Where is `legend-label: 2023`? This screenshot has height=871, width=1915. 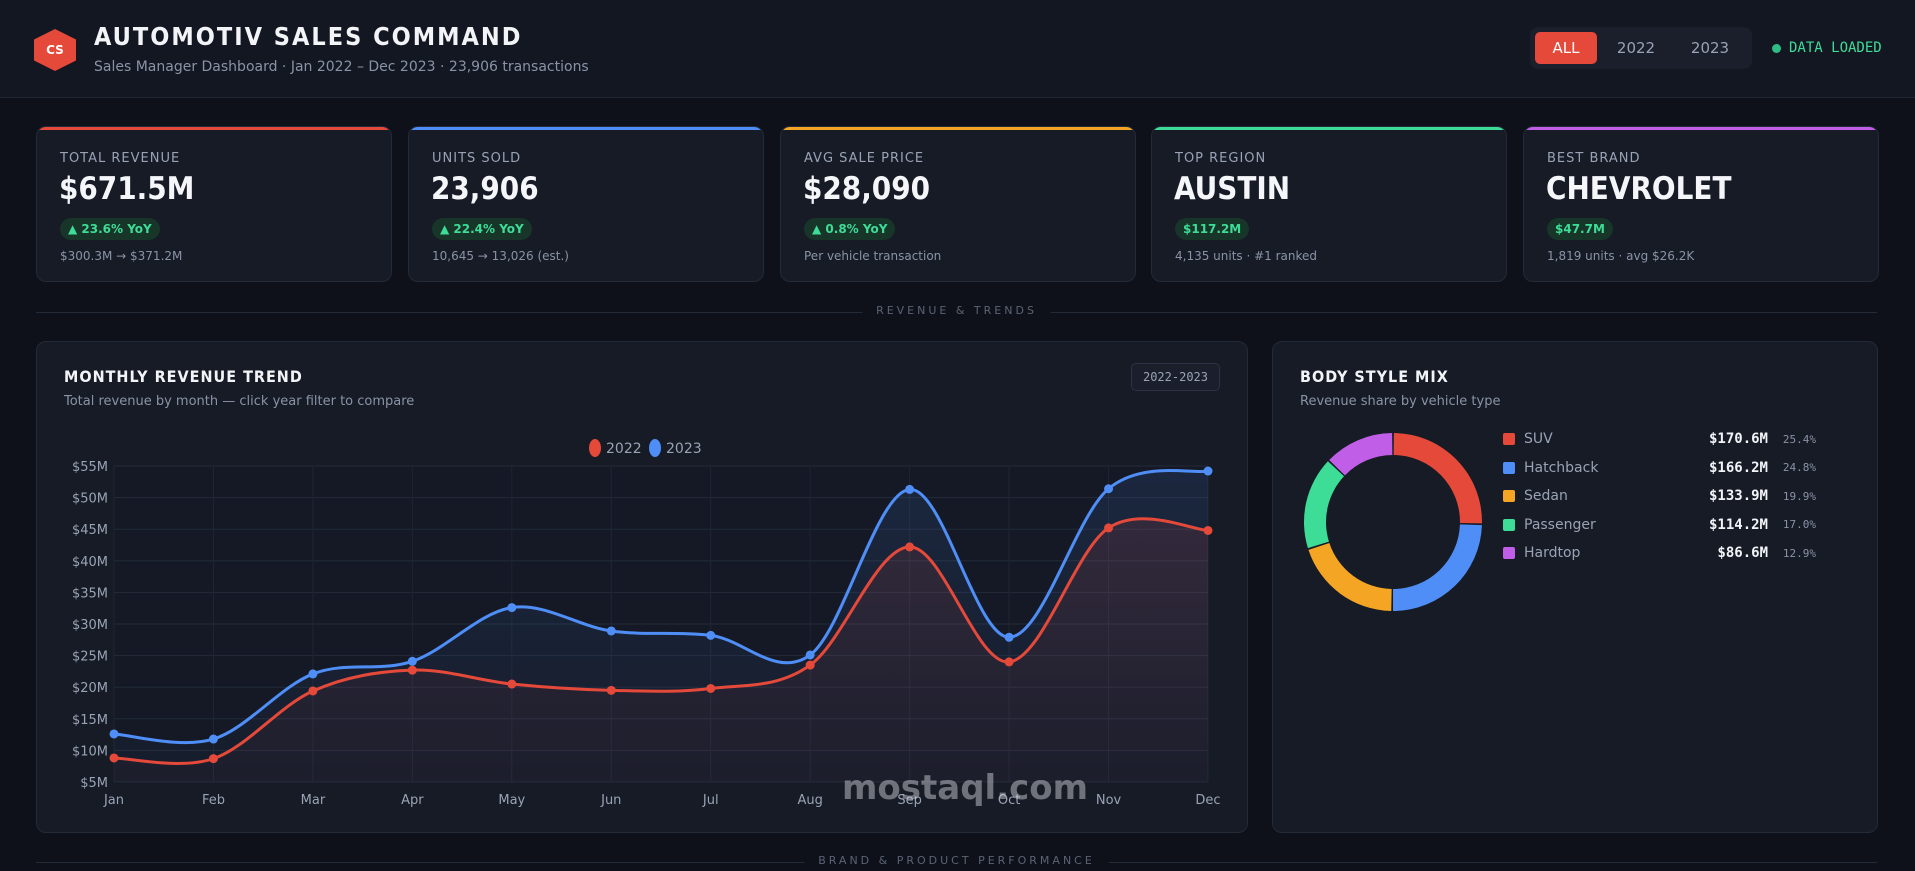 legend-label: 2023 is located at coordinates (684, 449).